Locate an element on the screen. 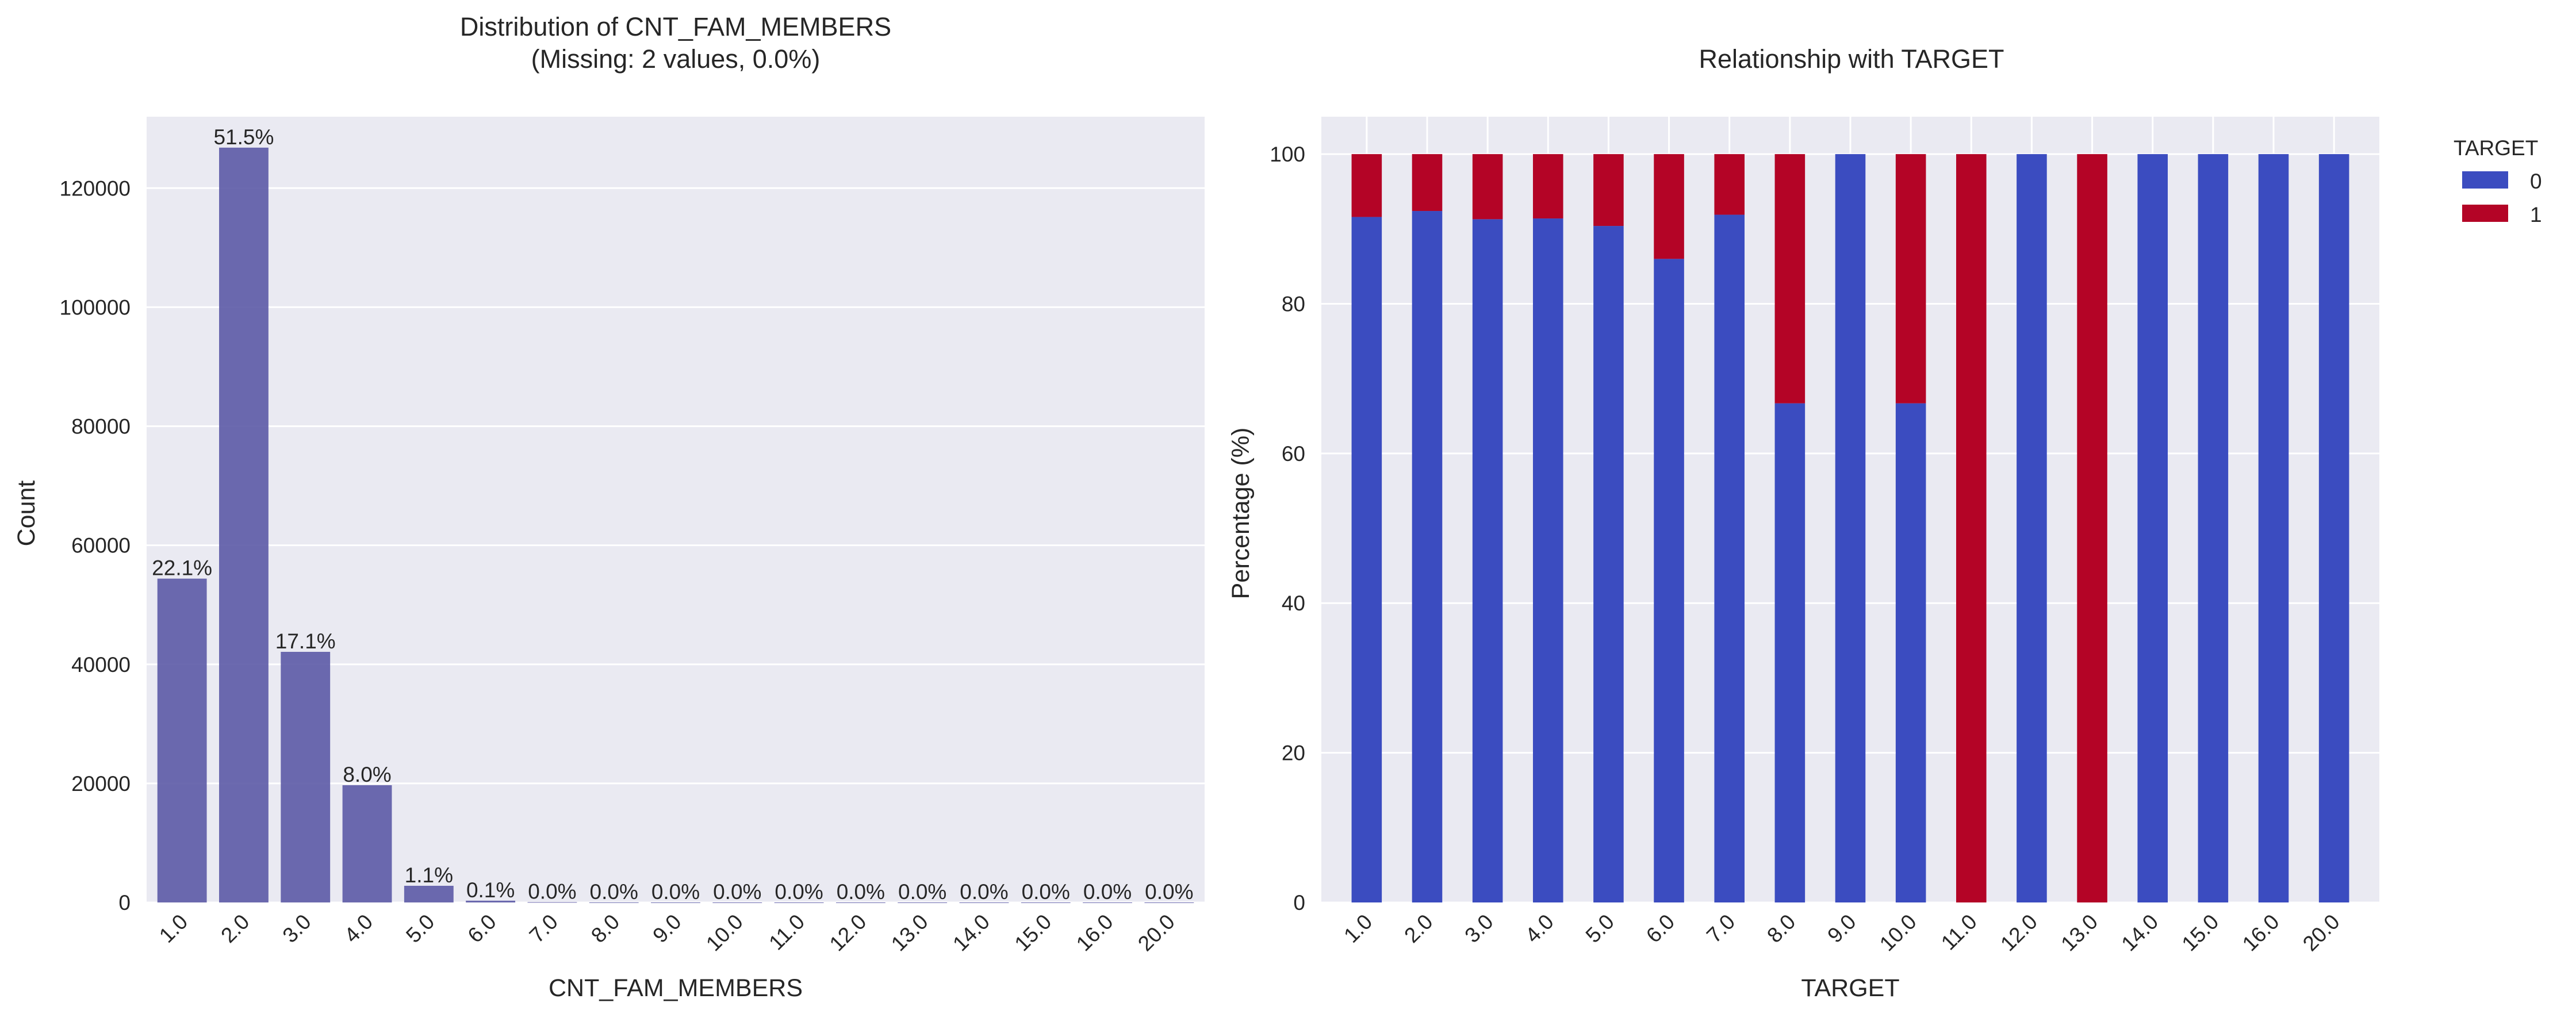  x-axis-label: CNT_FAM_MEMBERS is located at coordinates (676, 988).